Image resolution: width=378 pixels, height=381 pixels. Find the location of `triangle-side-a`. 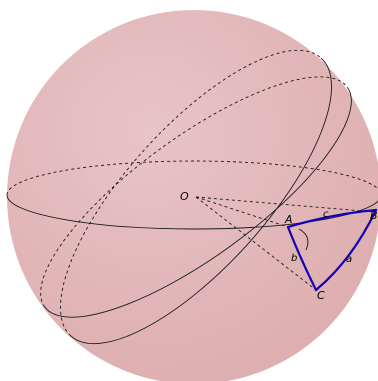

triangle-side-a is located at coordinates (346, 250).